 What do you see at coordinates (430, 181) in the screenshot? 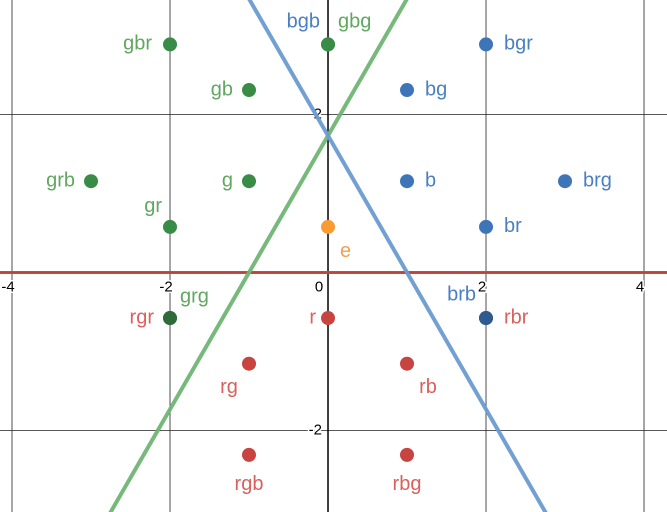
I see `point-label: b` at bounding box center [430, 181].